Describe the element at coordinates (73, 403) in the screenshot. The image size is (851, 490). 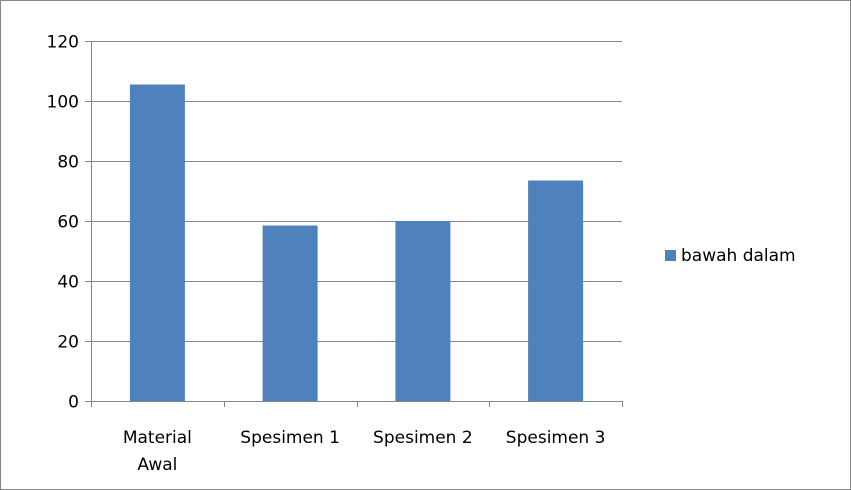
I see `y-tick-label: 0` at that location.